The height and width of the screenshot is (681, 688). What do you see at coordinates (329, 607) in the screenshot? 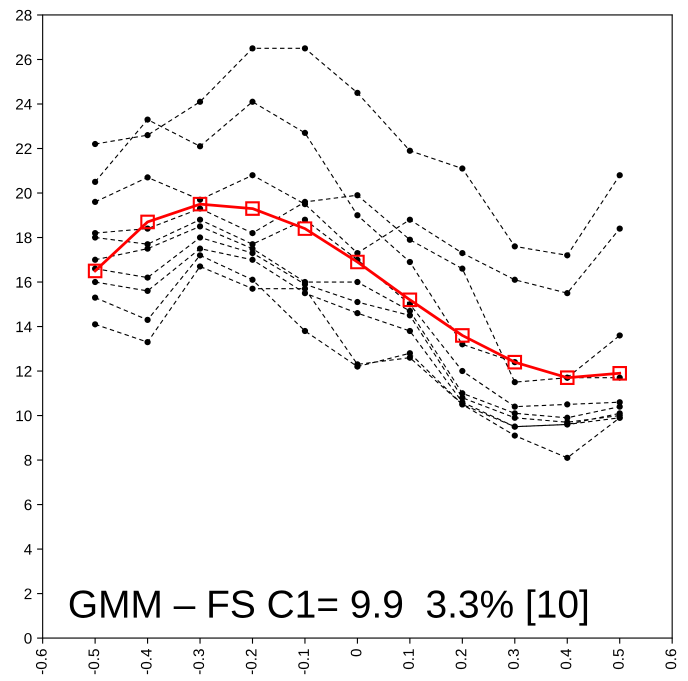
I see `annotation: GMM – FS C1= 9.9 3.3% [10]` at bounding box center [329, 607].